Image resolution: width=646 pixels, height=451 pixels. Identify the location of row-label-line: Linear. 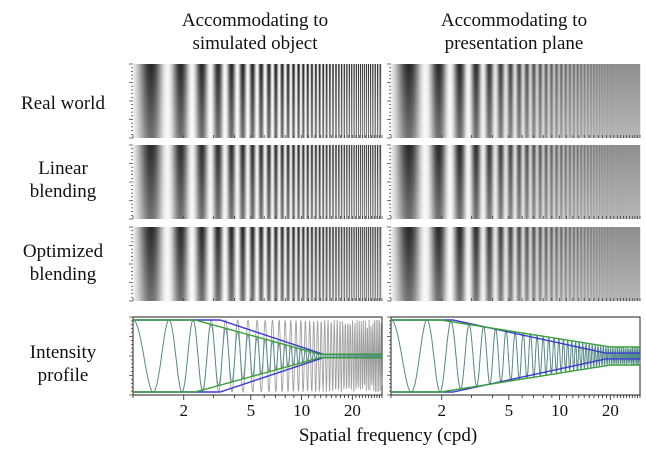
(63, 168).